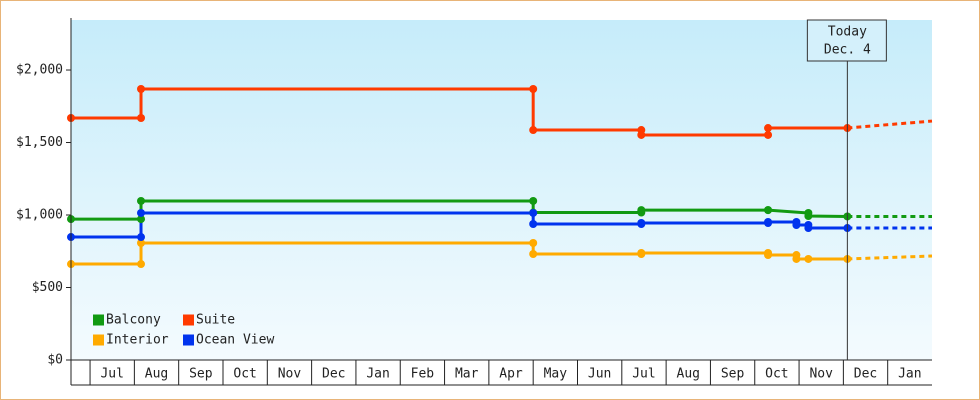 The image size is (980, 400). I want to click on y-tick-label: $1,000, so click(39, 215).